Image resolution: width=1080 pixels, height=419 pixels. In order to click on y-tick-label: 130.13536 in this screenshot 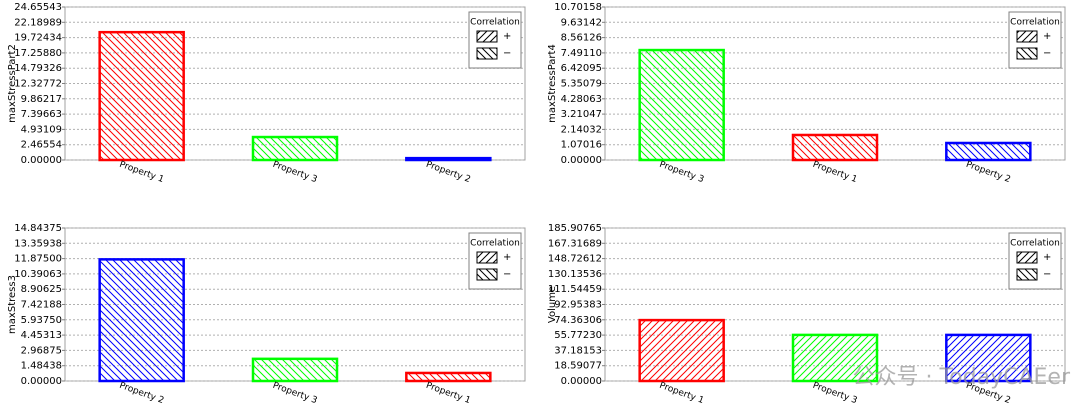, I will do `click(575, 274)`.